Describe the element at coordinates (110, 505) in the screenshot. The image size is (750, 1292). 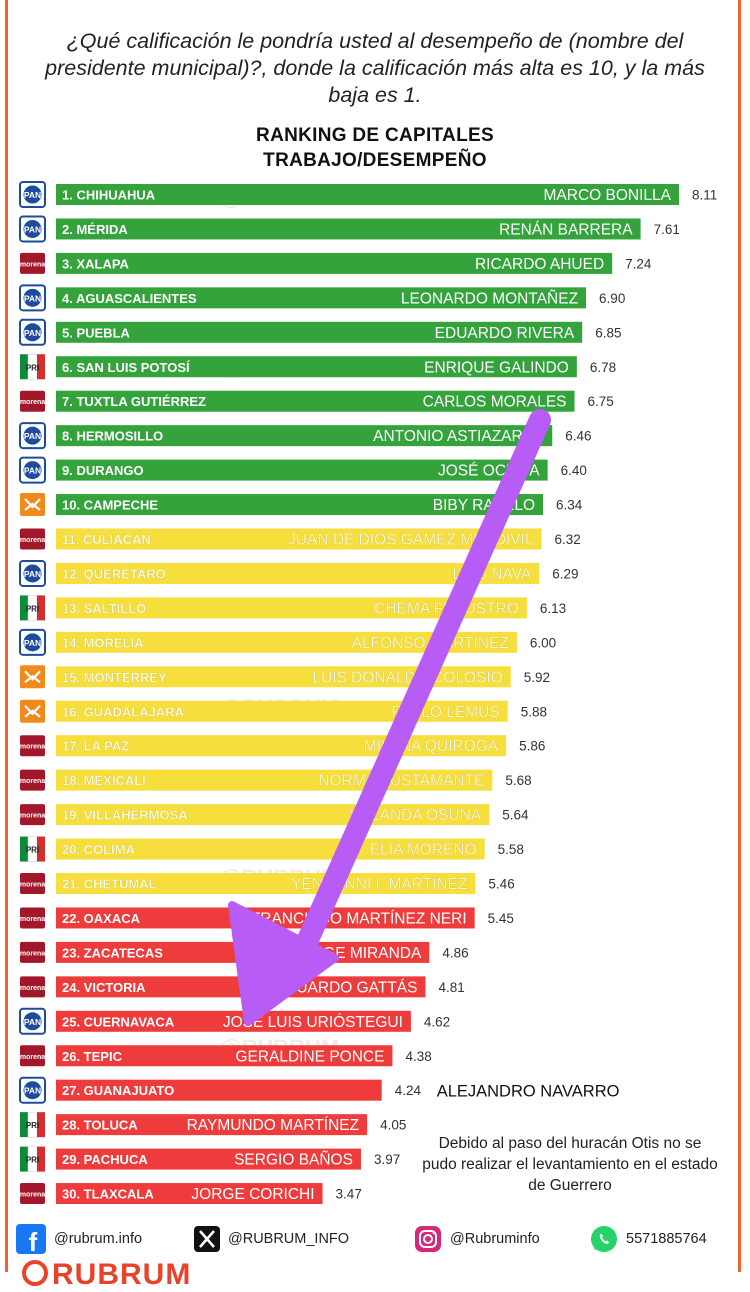
I see `bar-category-label: 10. CAMPECHE` at that location.